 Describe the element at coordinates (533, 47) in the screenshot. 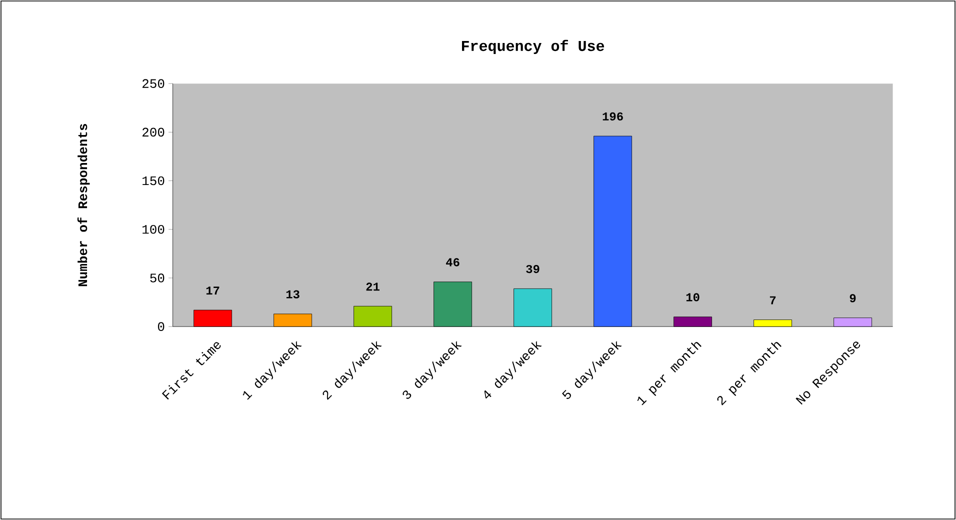

I see `chart-title: Frequency of Use` at that location.